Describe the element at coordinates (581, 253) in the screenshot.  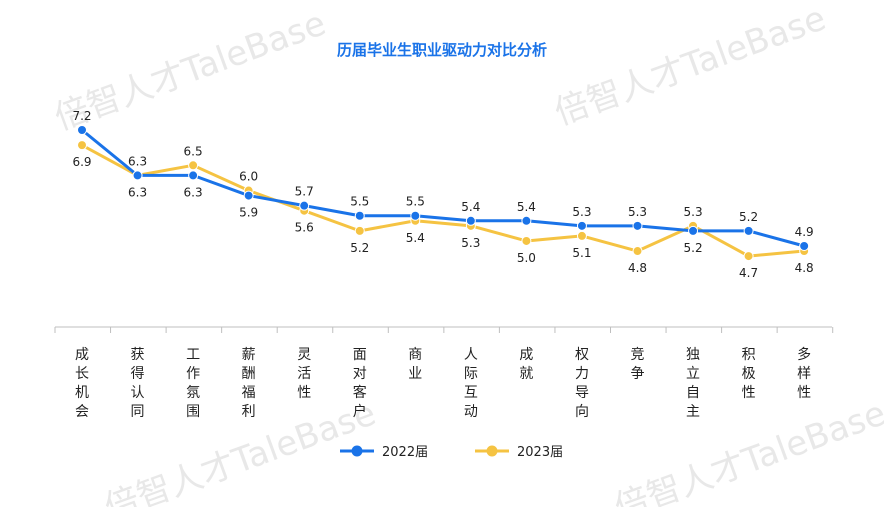
I see `data-label: 5.1` at that location.